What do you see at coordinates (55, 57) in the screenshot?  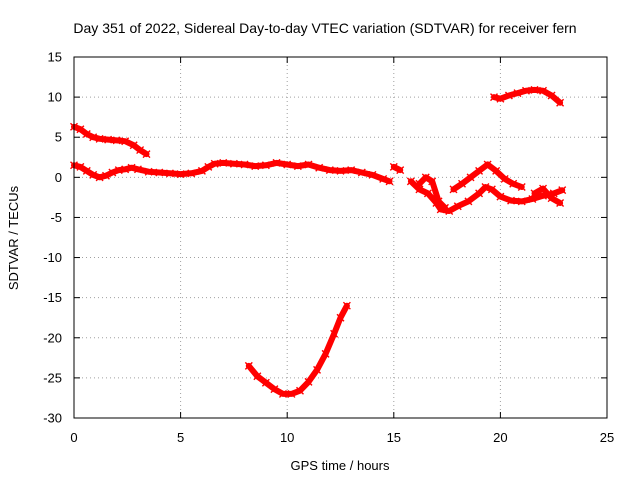 I see `y-tick-label: 15` at bounding box center [55, 57].